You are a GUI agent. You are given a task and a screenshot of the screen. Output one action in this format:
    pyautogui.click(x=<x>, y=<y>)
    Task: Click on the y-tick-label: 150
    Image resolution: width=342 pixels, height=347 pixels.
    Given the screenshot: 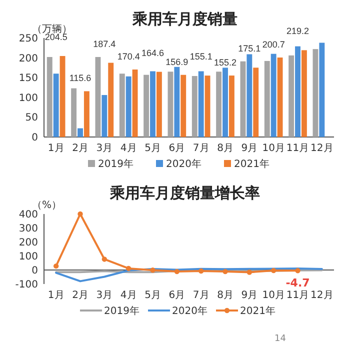 What is the action you would take?
    pyautogui.click(x=28, y=78)
    